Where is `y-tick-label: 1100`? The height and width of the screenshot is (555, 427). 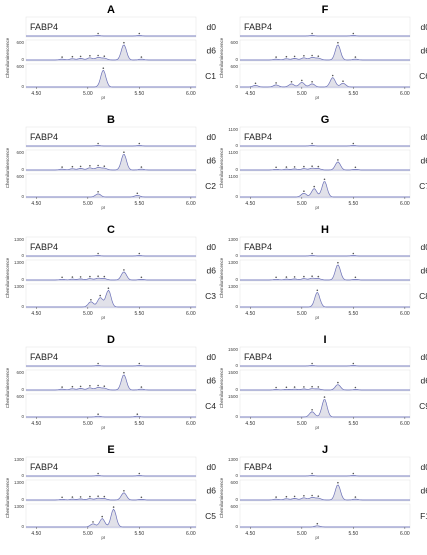
y-tick-label: 1100 is located at coordinates (233, 176).